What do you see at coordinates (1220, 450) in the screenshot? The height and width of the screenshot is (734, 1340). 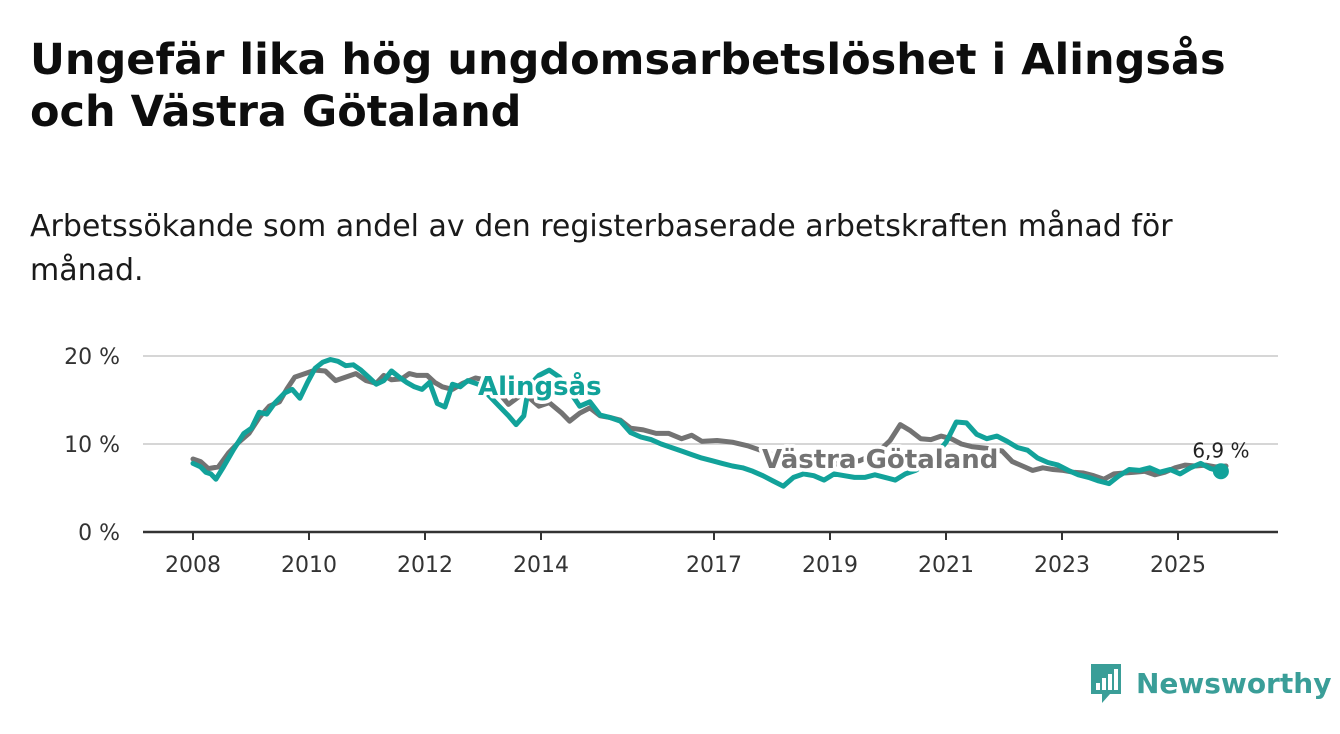 I see `endpoint-label: 6,9 %` at bounding box center [1220, 450].